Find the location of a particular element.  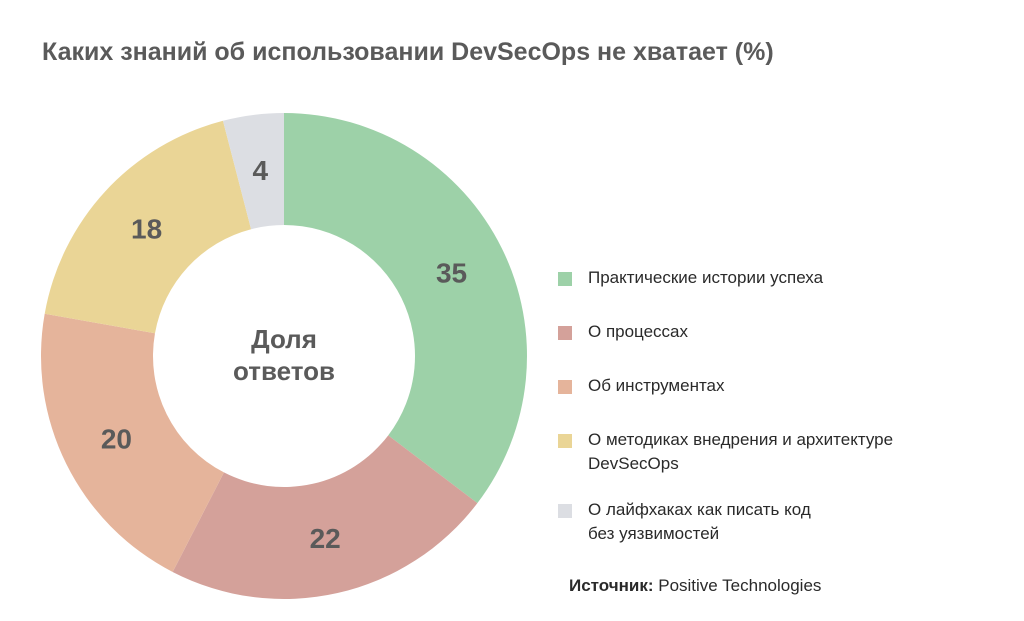

legend-label-line: Об инструментах is located at coordinates (656, 385).